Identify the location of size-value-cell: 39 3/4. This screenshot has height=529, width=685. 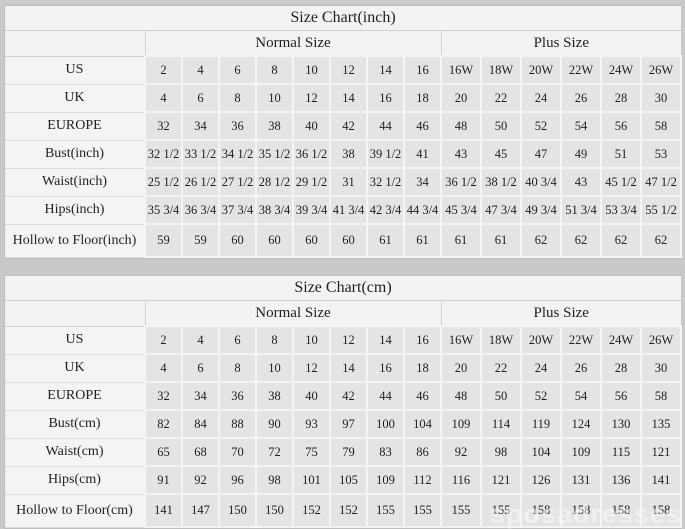
(311, 210).